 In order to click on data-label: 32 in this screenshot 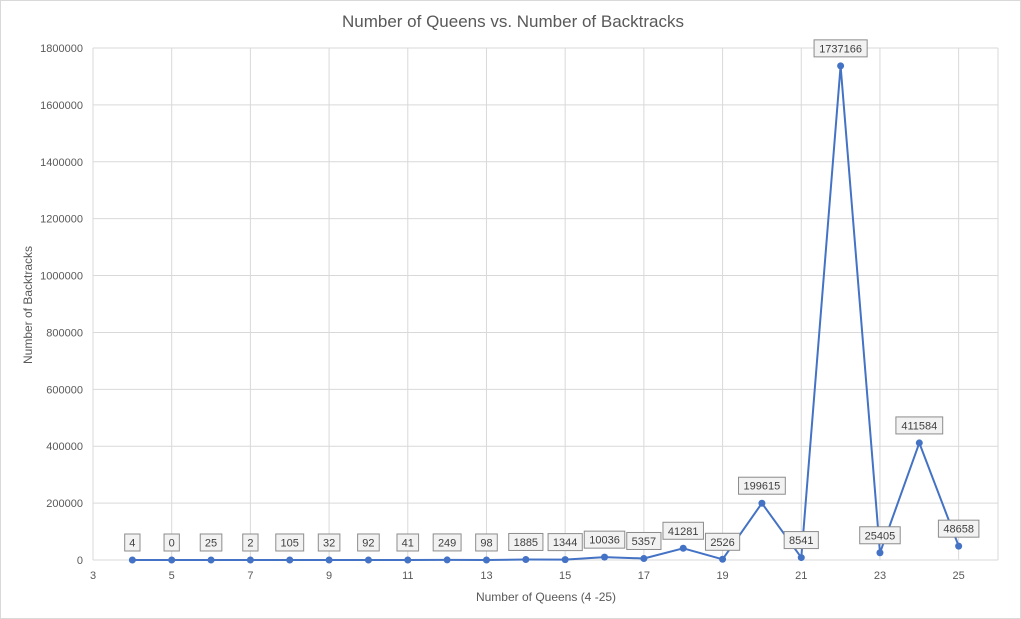, I will do `click(329, 543)`.